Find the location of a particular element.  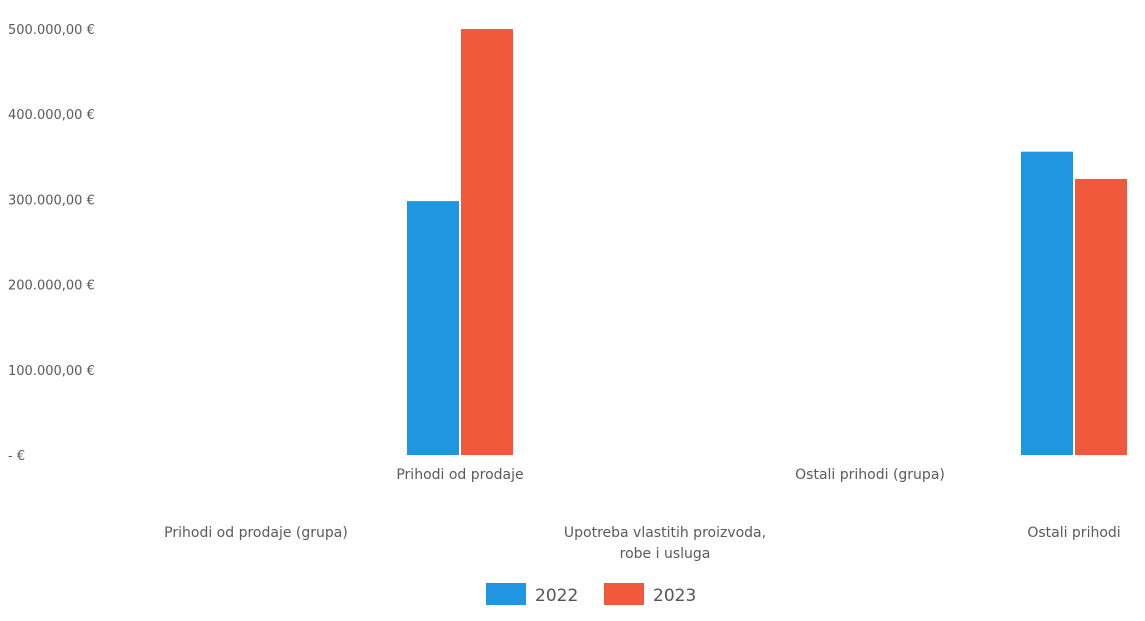

y-tick-label: - € is located at coordinates (16, 456).